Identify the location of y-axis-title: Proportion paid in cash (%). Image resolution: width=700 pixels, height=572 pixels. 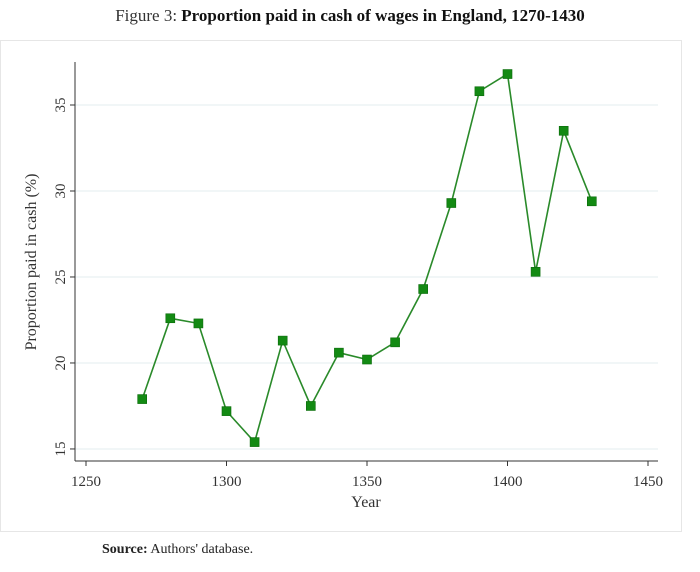
(31, 262).